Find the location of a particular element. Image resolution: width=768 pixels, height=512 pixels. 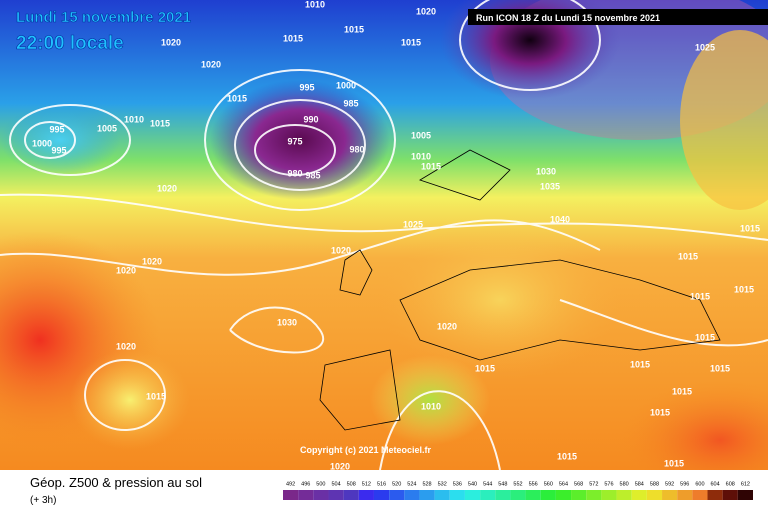

colorbar-label: 544 is located at coordinates (487, 484).